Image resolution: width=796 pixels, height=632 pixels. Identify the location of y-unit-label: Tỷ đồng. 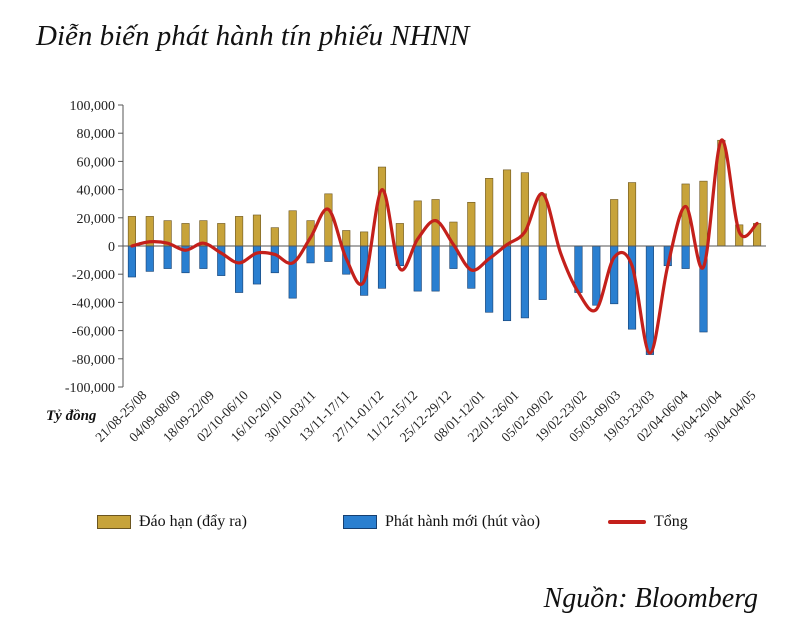
(71, 416).